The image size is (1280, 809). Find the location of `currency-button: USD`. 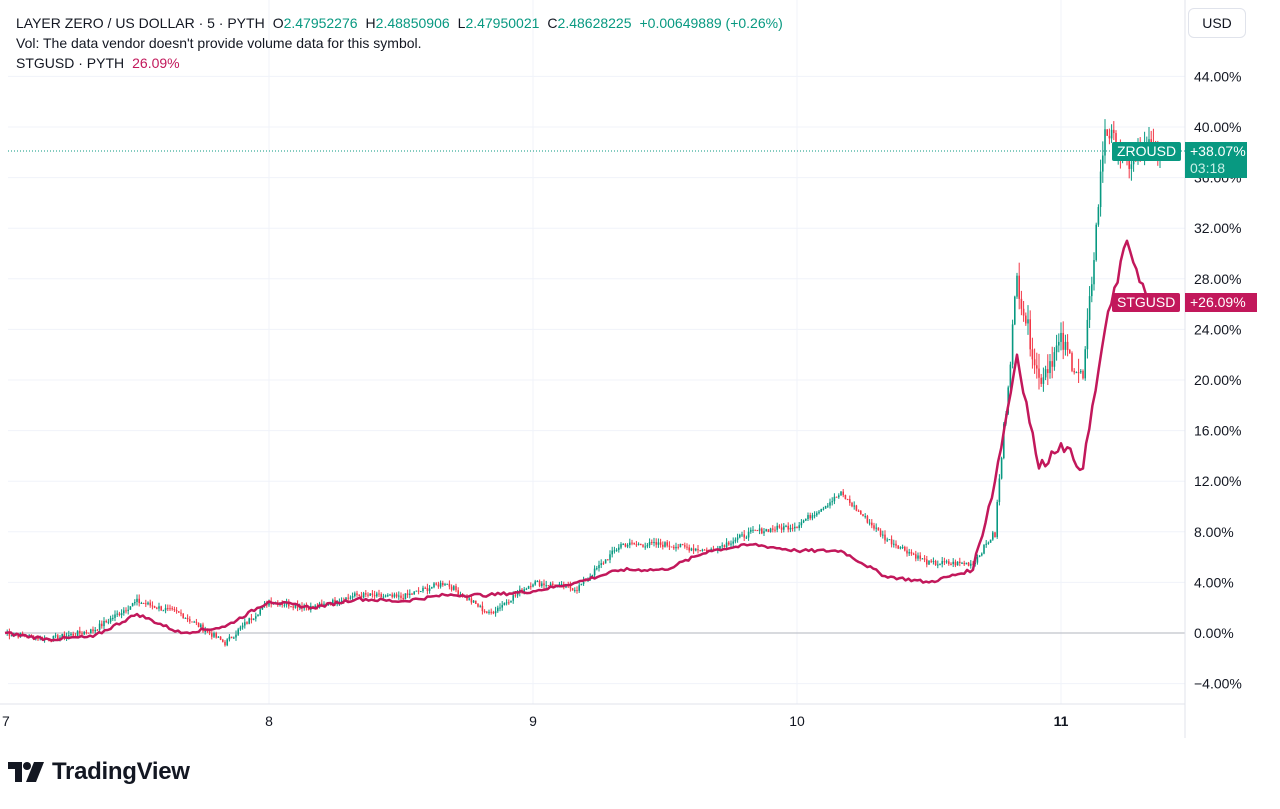

currency-button: USD is located at coordinates (1217, 23).